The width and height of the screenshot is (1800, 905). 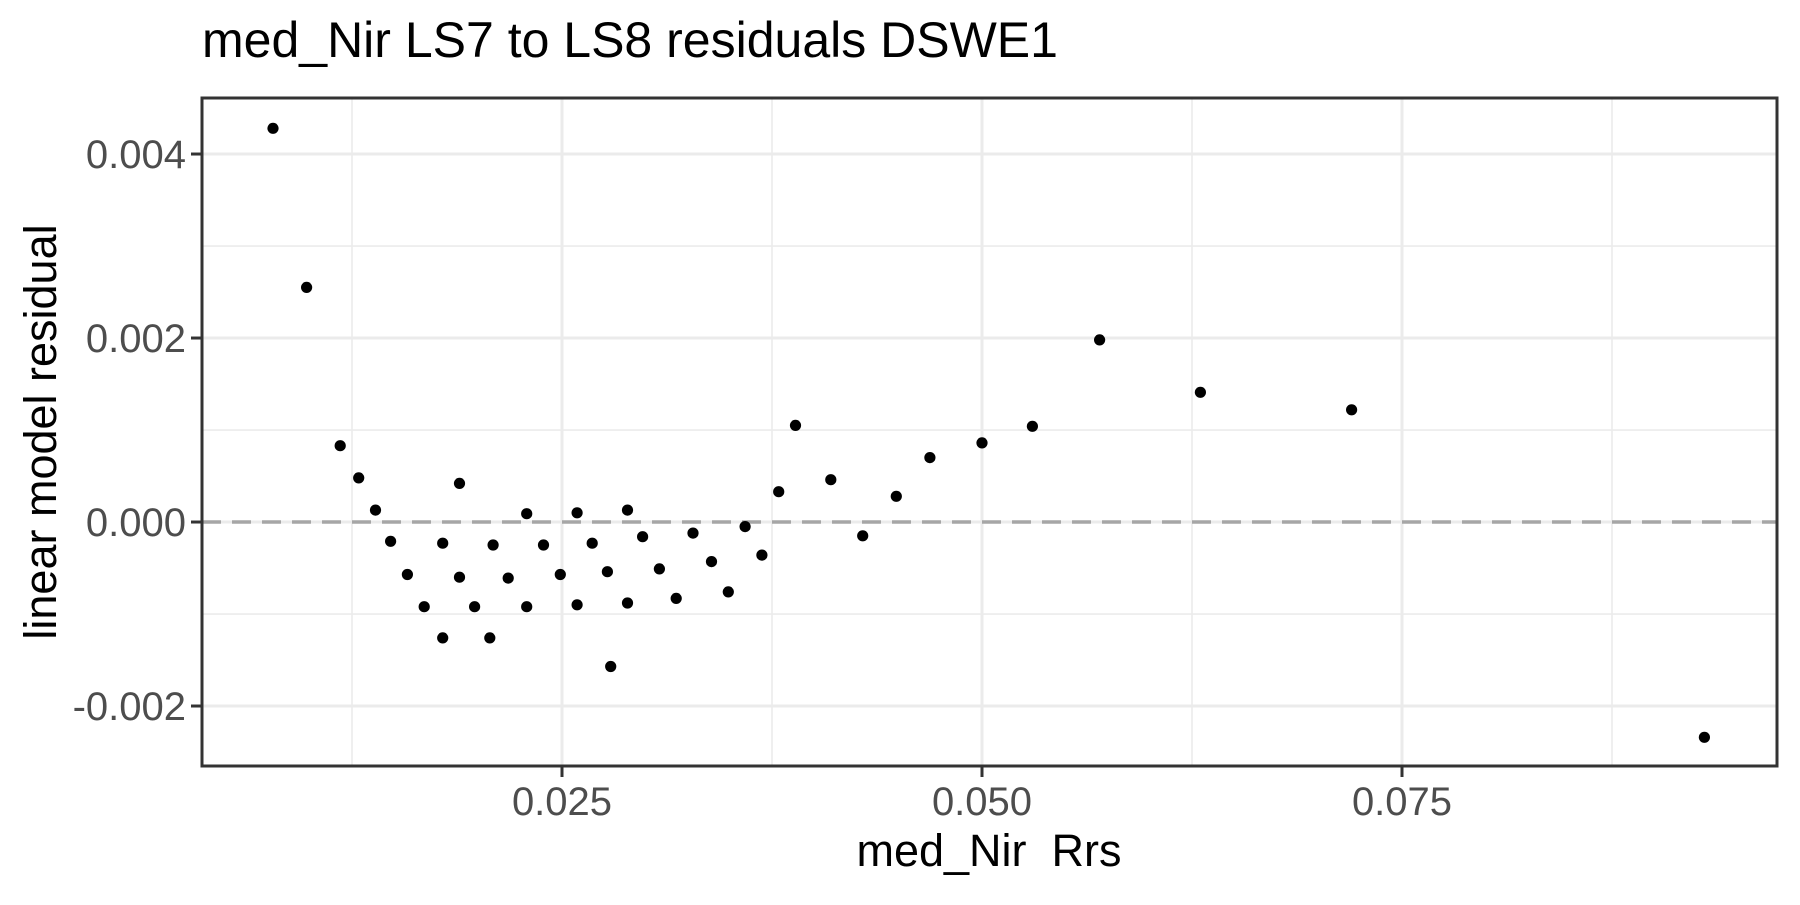 I want to click on x-tick-label: 0.075, so click(x=1402, y=802).